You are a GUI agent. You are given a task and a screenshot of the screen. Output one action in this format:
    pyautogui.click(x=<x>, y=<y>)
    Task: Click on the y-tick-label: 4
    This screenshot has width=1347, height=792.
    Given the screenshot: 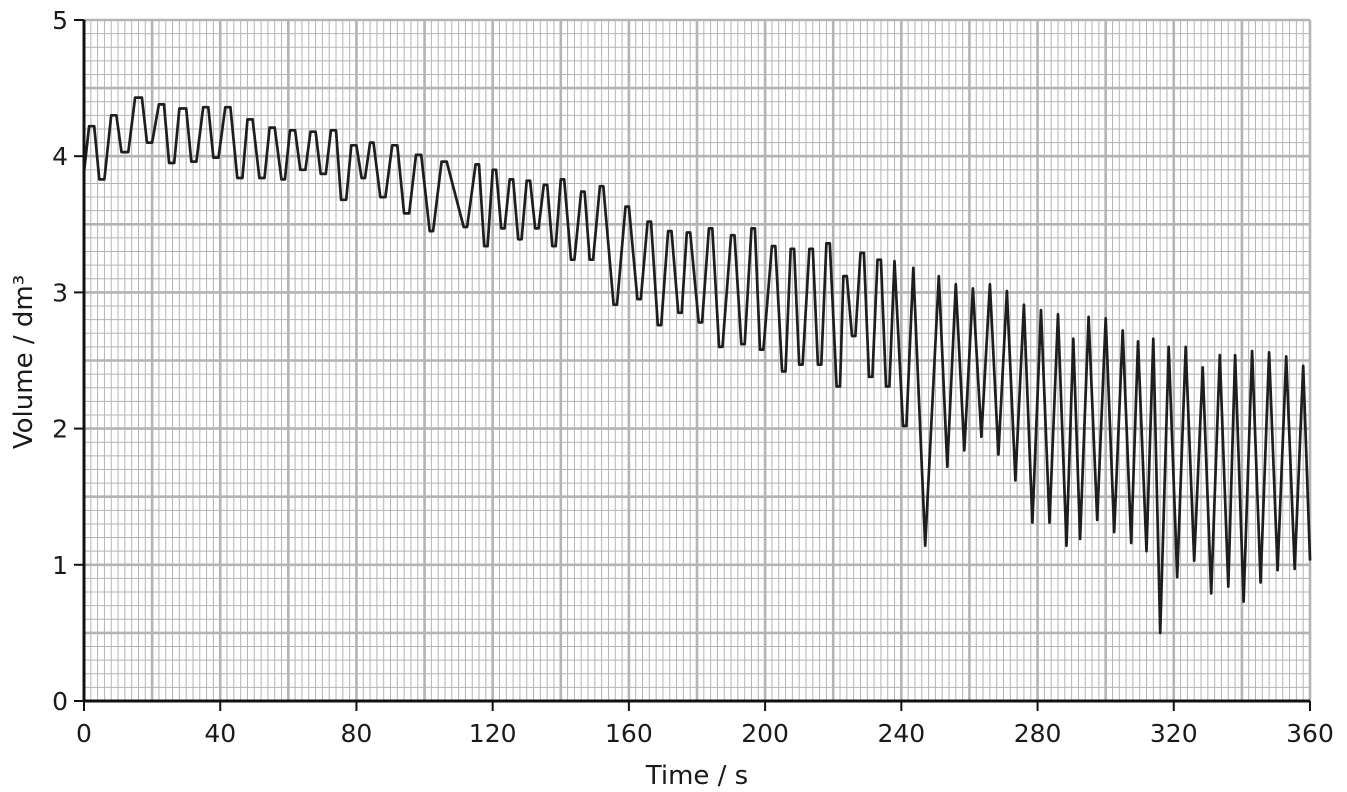 What is the action you would take?
    pyautogui.click(x=60, y=156)
    